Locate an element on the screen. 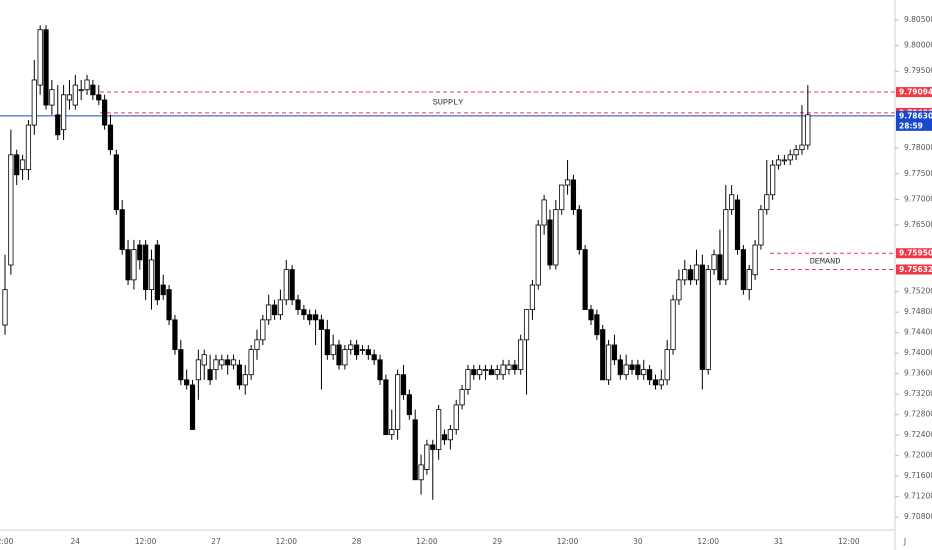  y-tick-label: 9.80000 is located at coordinates (918, 45).